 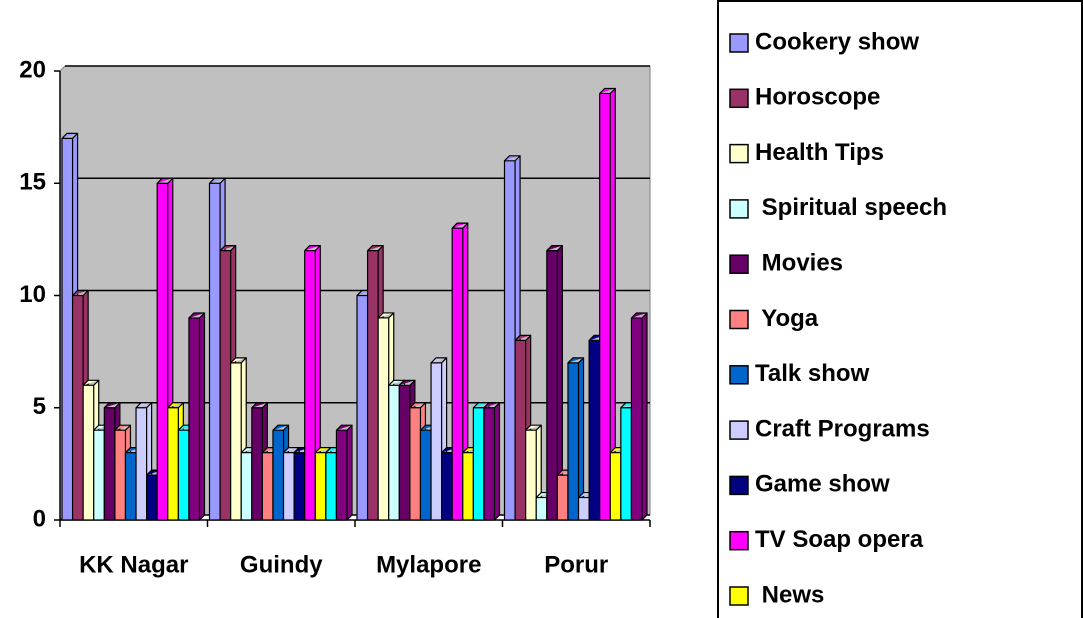 I want to click on legend-label: Talk show, so click(x=812, y=373).